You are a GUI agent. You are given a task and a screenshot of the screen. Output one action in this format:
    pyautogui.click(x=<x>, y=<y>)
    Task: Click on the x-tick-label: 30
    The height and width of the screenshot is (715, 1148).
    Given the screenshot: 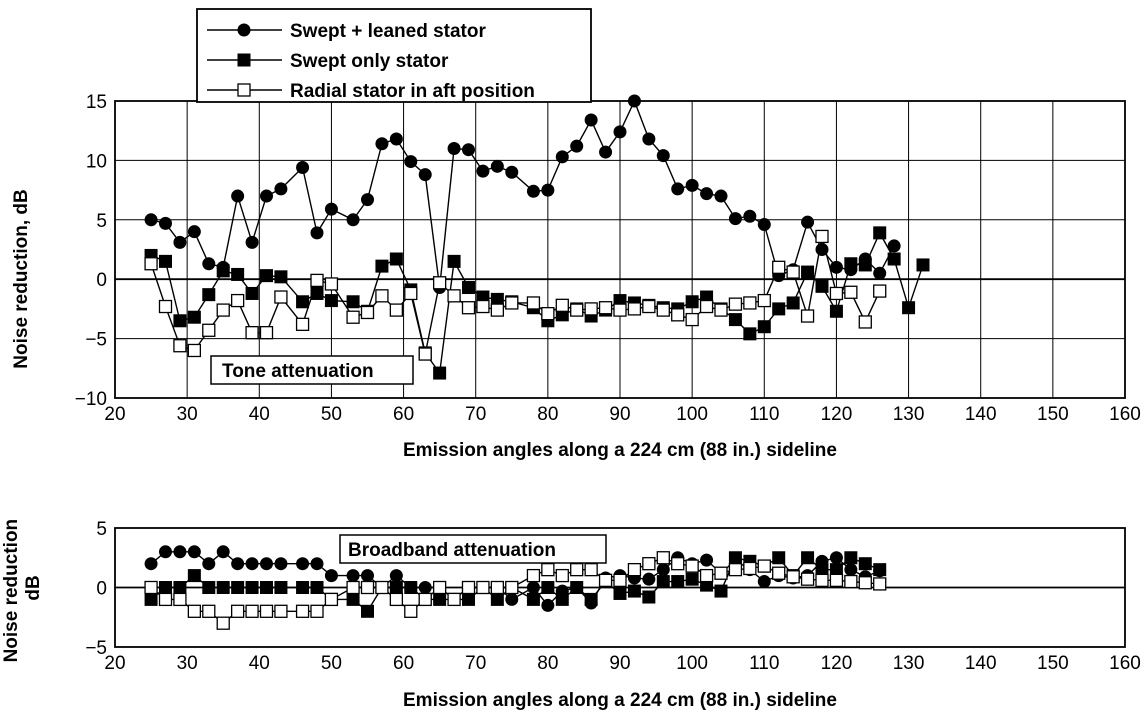 What is the action you would take?
    pyautogui.click(x=187, y=414)
    